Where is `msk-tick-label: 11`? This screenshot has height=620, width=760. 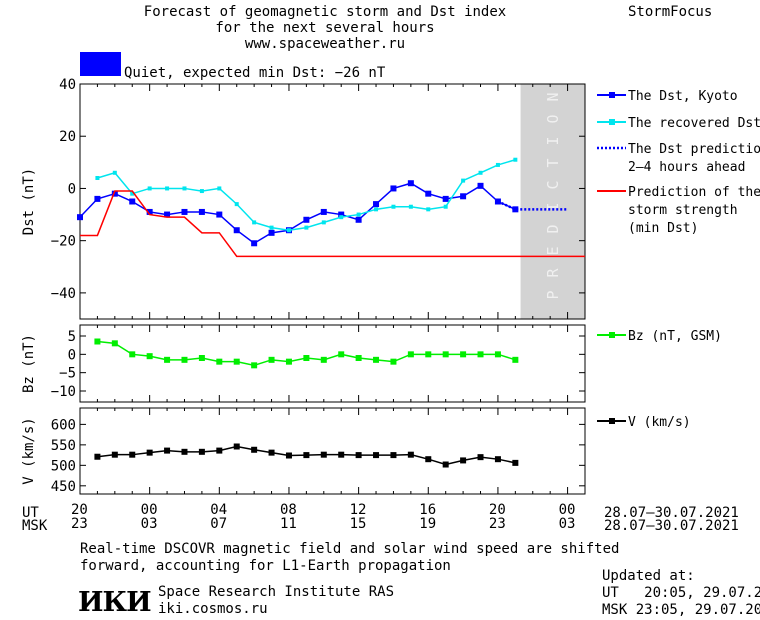
msk-tick-label: 11 is located at coordinates (288, 524).